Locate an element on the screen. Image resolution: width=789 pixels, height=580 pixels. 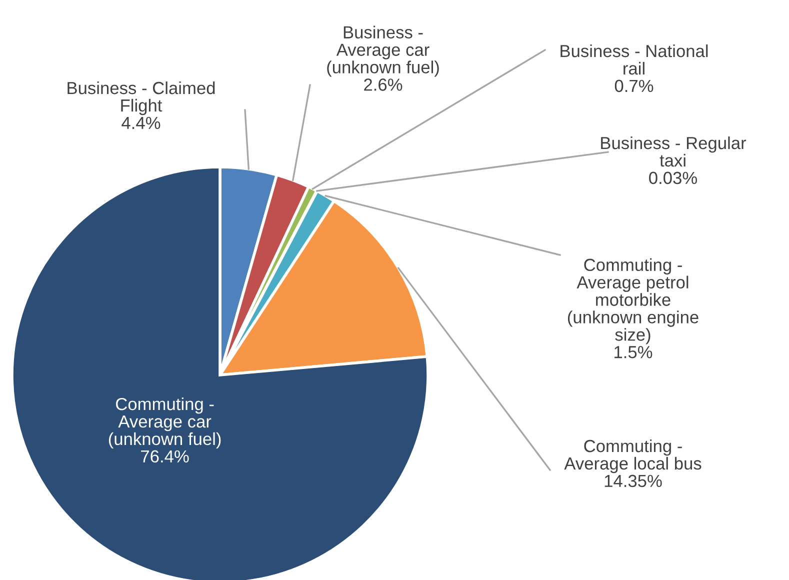
data-label: 14.35% is located at coordinates (633, 481).